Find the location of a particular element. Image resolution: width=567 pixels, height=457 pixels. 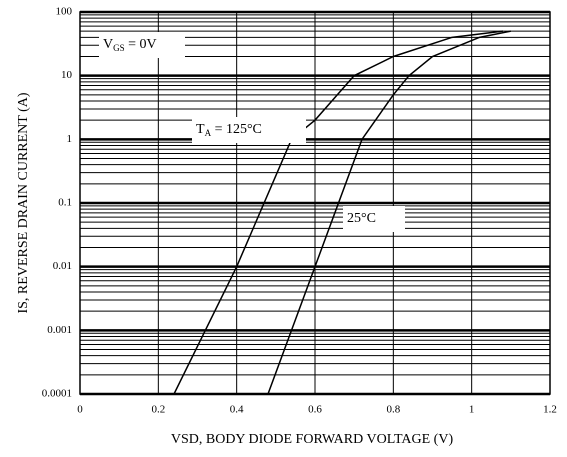

x-tick-label: 0.4 is located at coordinates (237, 410).